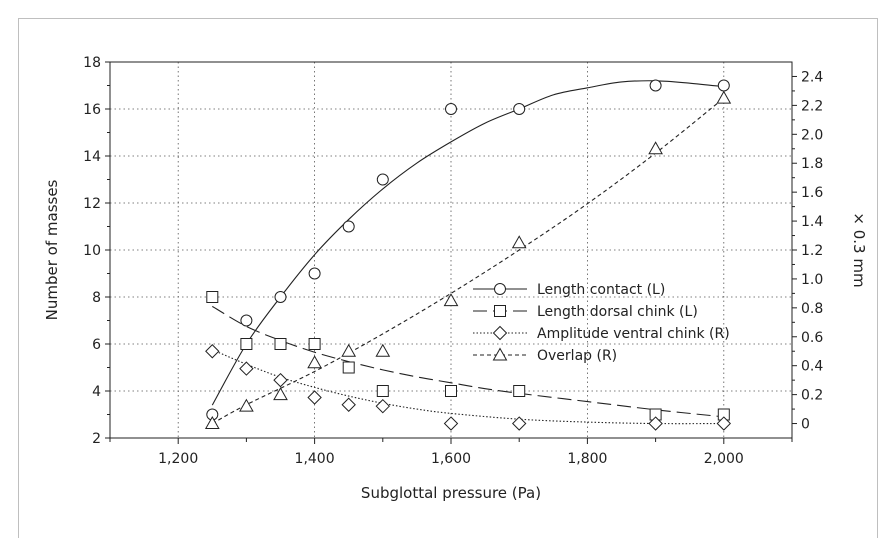 The height and width of the screenshot is (547, 895). Describe the element at coordinates (617, 312) in the screenshot. I see `legend-label: Length dorsal chink (L)` at that location.